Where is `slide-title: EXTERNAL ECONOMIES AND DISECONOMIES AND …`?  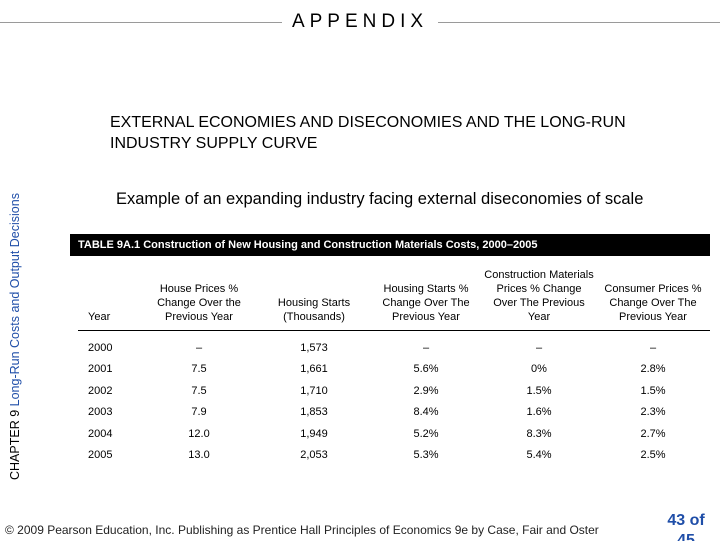 slide-title: EXTERNAL ECONOMIES AND DISECONOMIES AND … is located at coordinates (368, 133).